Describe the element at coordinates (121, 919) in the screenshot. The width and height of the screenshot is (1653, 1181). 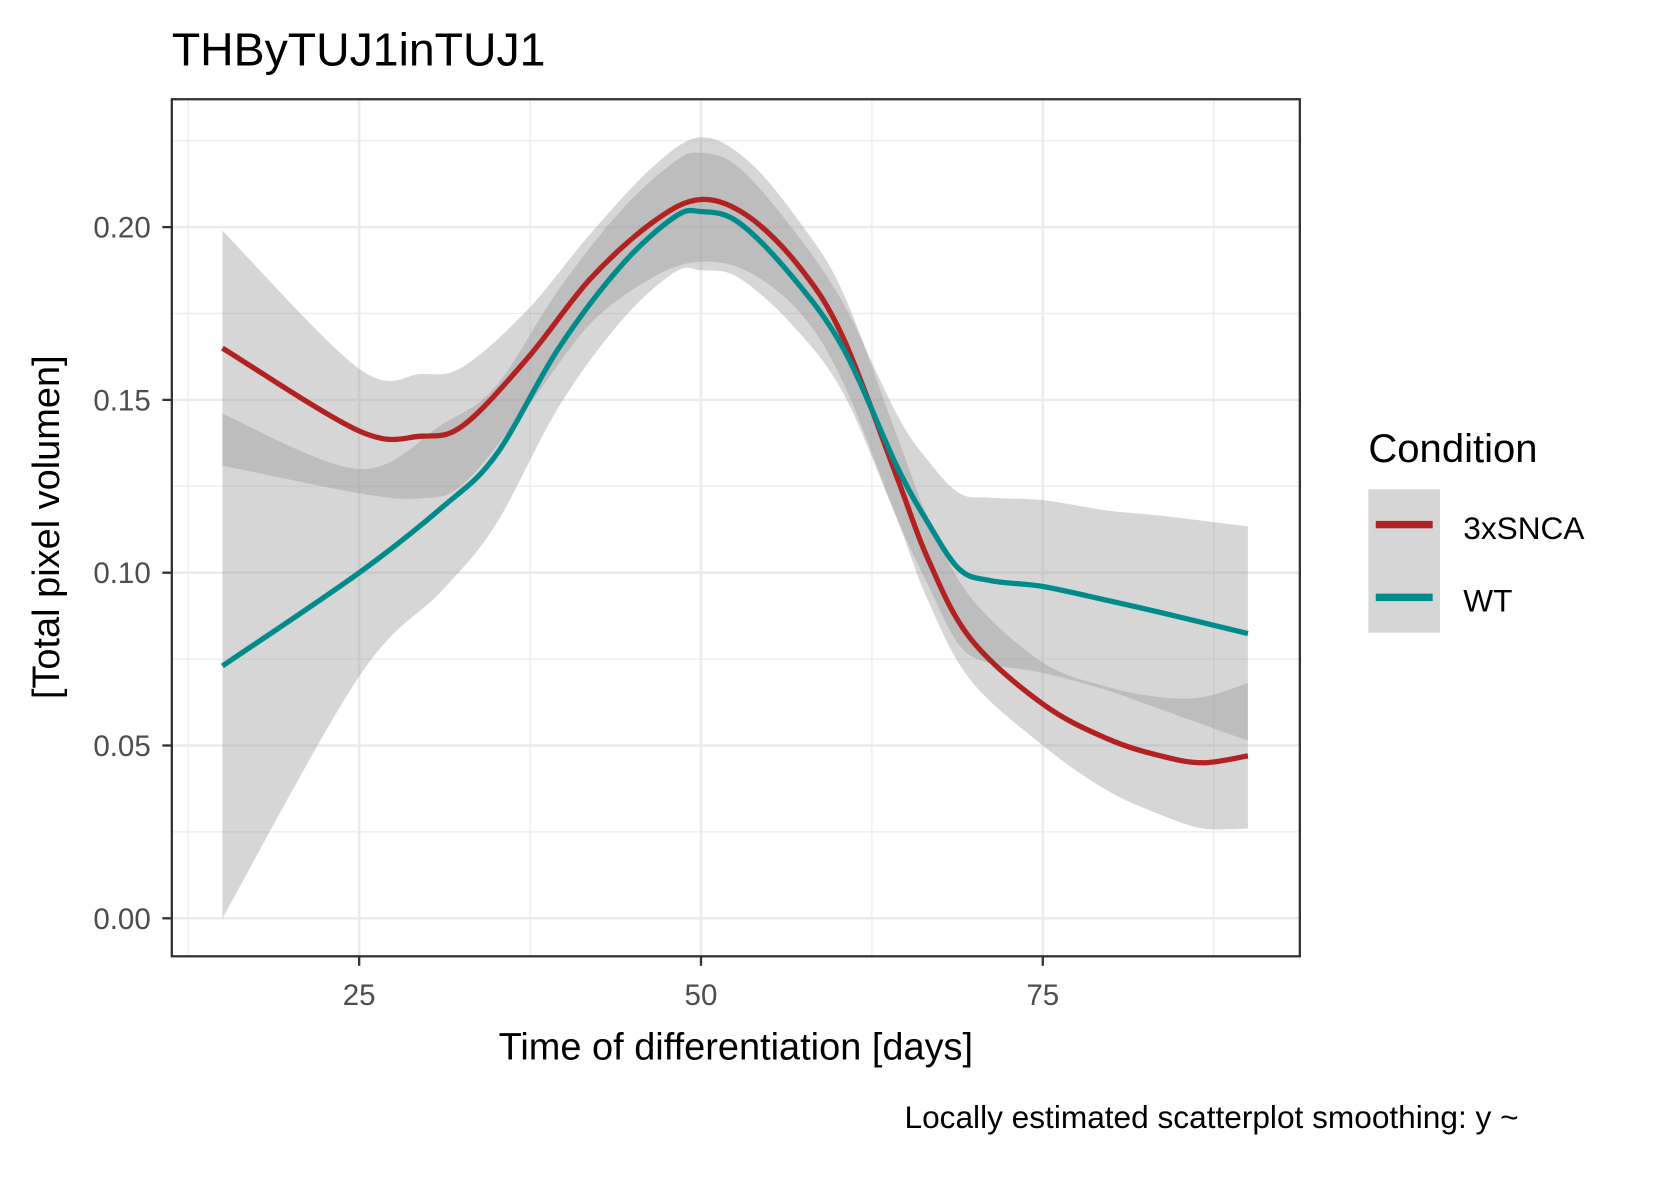
I see `y-tick-label: 0.00` at that location.